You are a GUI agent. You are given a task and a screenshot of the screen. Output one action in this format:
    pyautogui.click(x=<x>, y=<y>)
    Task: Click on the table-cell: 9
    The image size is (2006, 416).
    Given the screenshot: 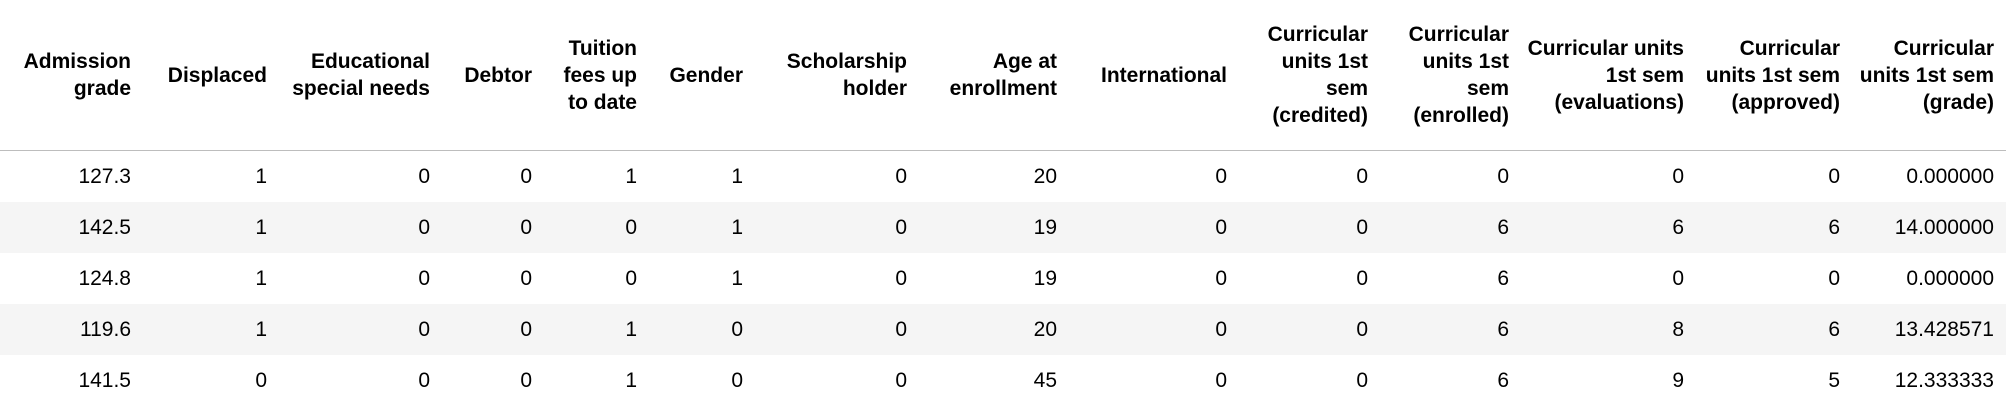 What is the action you would take?
    pyautogui.click(x=1678, y=380)
    